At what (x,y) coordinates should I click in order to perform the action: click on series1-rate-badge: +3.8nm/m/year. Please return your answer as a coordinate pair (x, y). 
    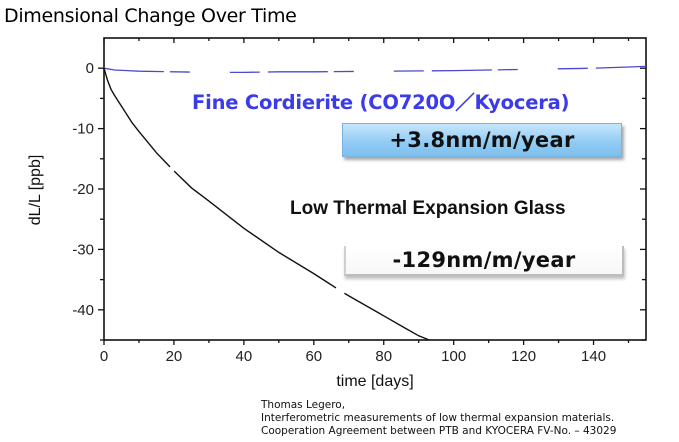
    Looking at the image, I should click on (482, 140).